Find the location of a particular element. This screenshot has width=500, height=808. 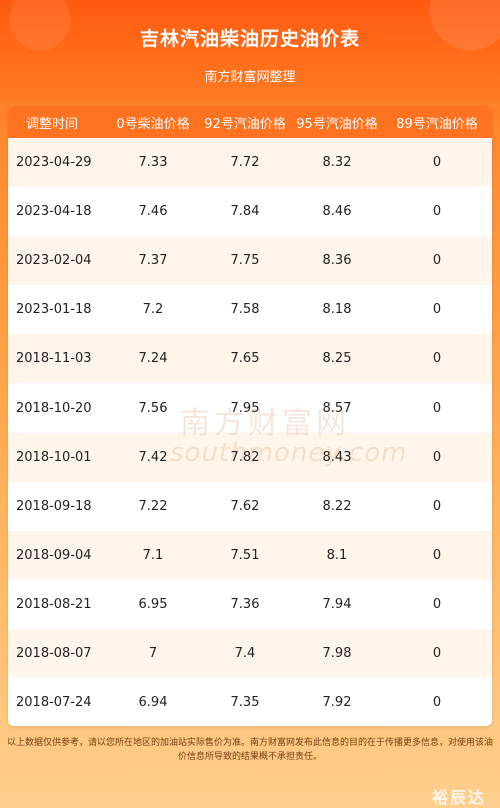

cell-gasoline-92: 7.51 is located at coordinates (245, 555).